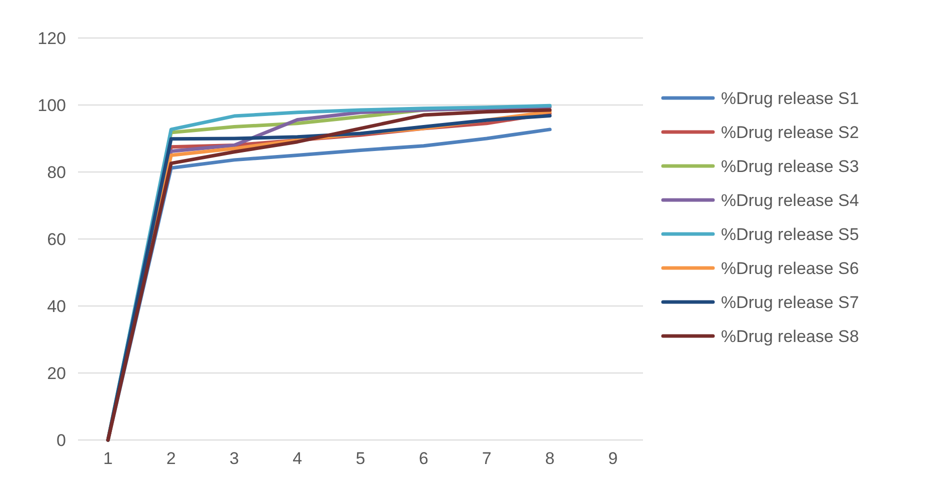  Describe the element at coordinates (550, 458) in the screenshot. I see `x-tick-label: 8` at that location.